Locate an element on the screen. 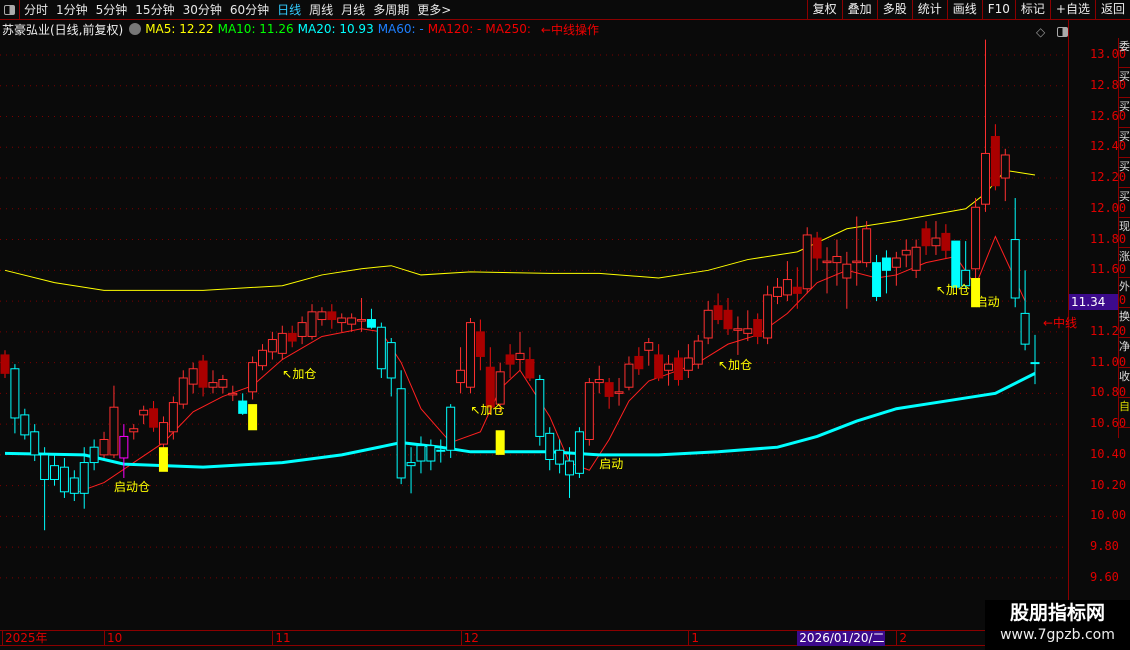 The height and width of the screenshot is (650, 1130). toolbar-button-6: 标记 is located at coordinates (1032, 10).